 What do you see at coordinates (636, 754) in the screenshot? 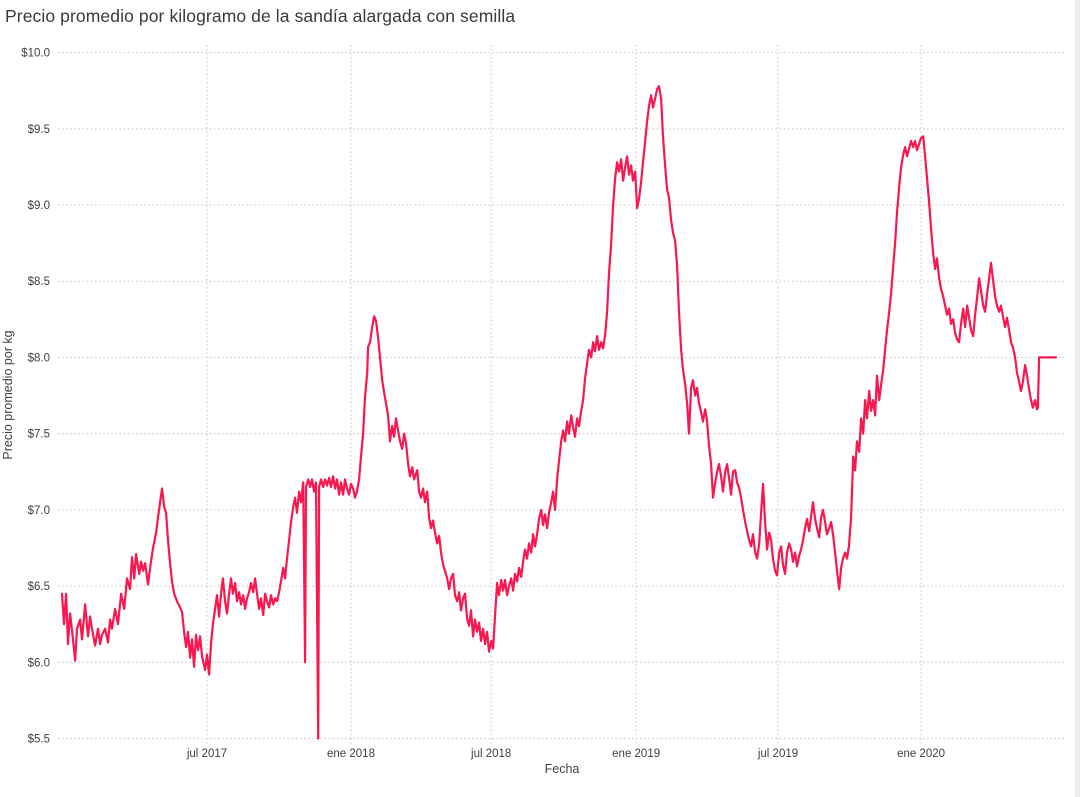
I see `x-tick-label: ene 2019` at bounding box center [636, 754].